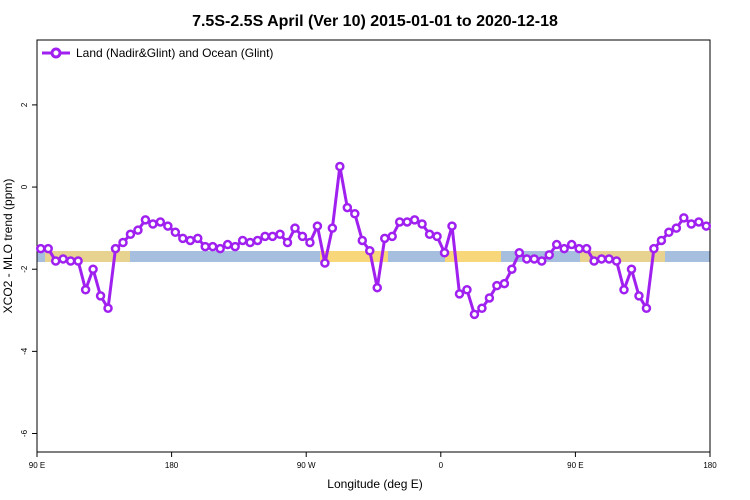 The width and height of the screenshot is (750, 500). What do you see at coordinates (24, 351) in the screenshot?
I see `y-tick-label: -4` at bounding box center [24, 351].